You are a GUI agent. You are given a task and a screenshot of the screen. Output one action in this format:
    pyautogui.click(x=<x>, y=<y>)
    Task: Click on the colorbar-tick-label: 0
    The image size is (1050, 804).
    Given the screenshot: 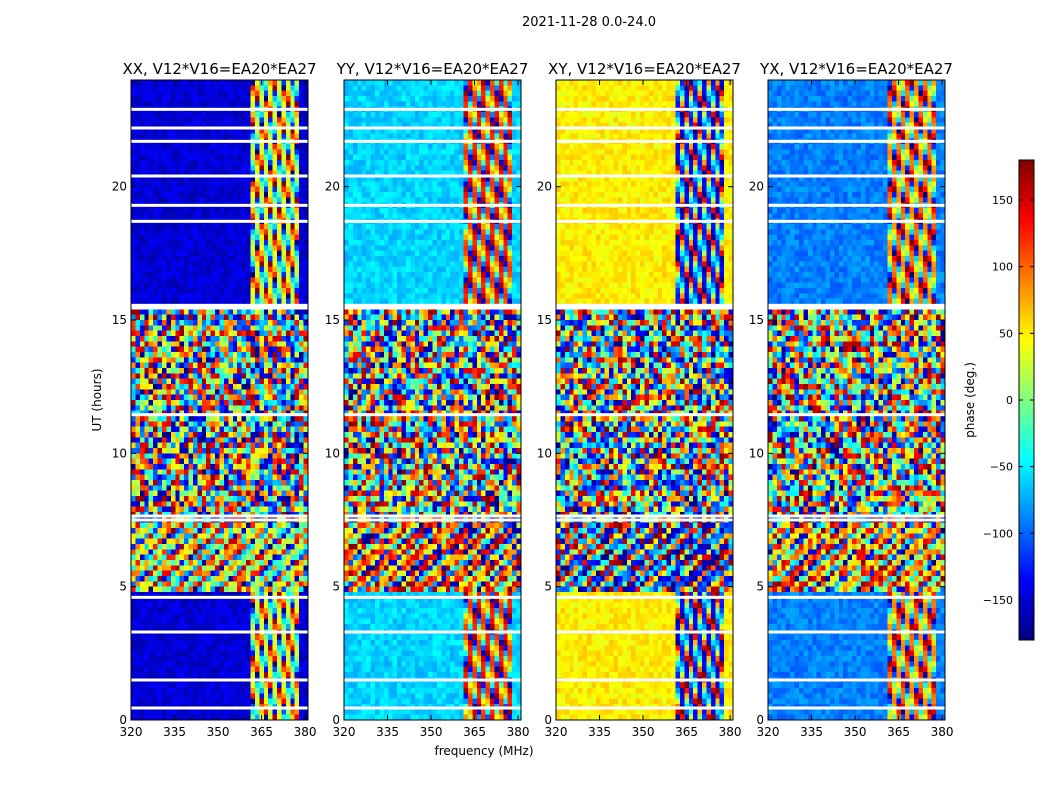 What is the action you would take?
    pyautogui.click(x=1009, y=400)
    